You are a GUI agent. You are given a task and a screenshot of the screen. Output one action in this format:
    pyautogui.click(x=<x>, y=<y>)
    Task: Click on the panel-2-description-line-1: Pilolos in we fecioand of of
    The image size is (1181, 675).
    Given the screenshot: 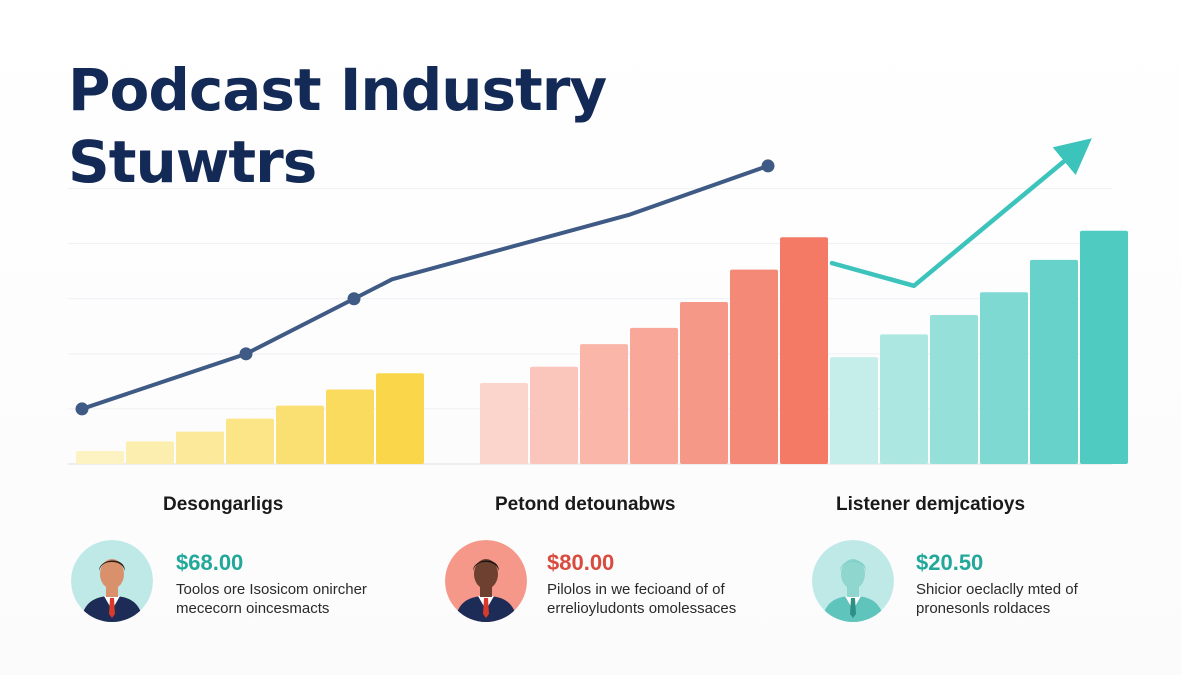 What is the action you would take?
    pyautogui.click(x=636, y=589)
    